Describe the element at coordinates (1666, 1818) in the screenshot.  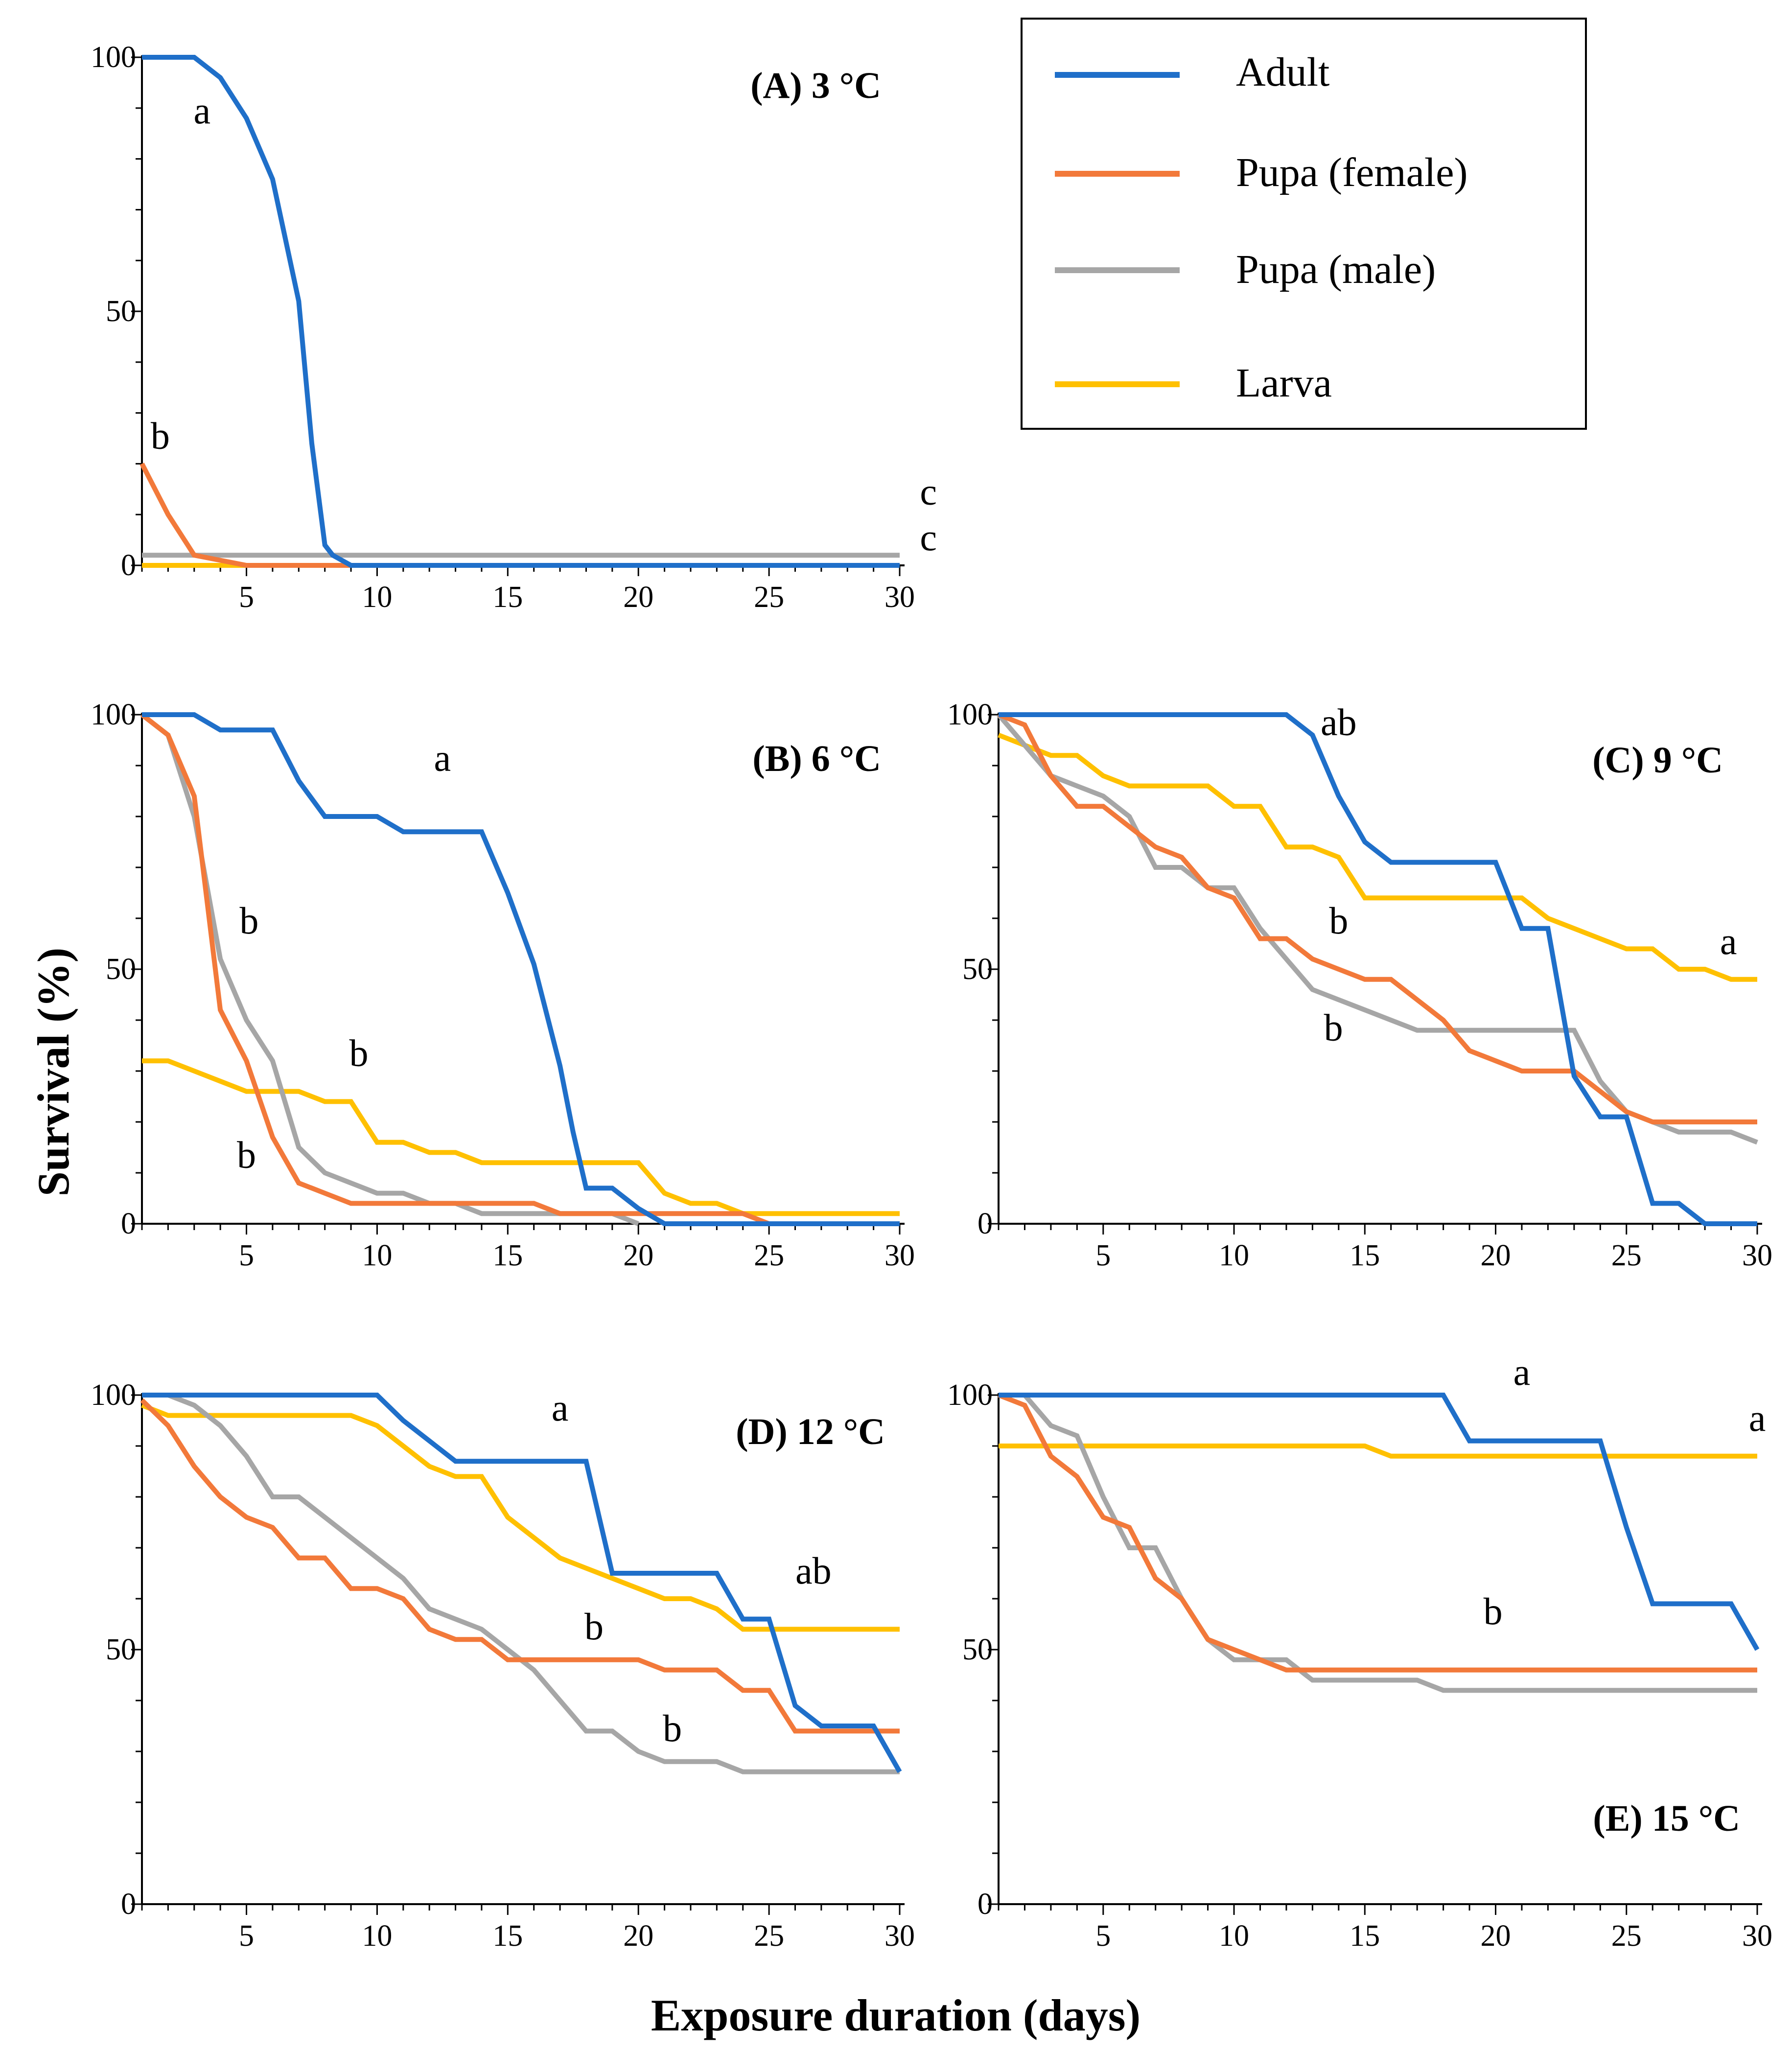
I see `panel-title: (E) 15 °C` at that location.